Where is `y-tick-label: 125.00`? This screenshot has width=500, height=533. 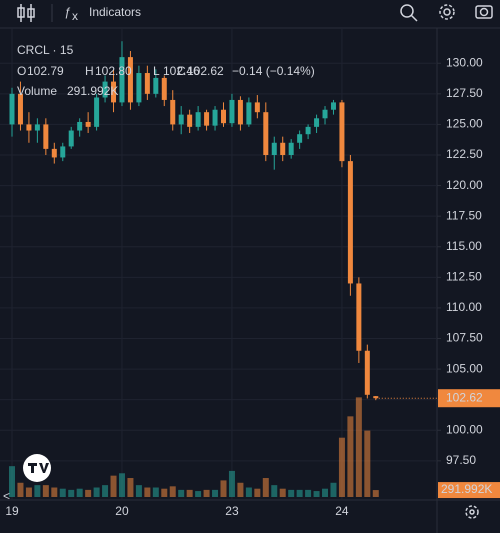
y-tick-label: 125.00 is located at coordinates (464, 124).